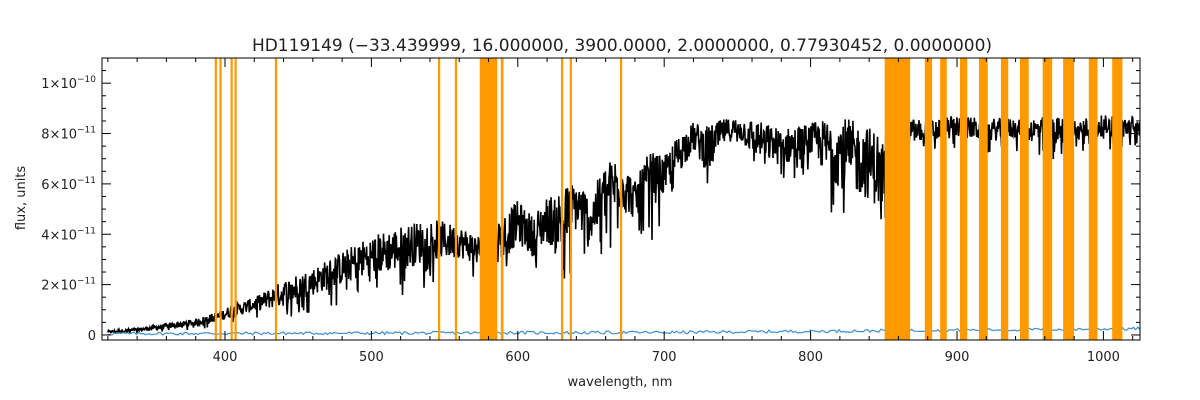  I want to click on y-axis-label: flux, units, so click(21, 198).